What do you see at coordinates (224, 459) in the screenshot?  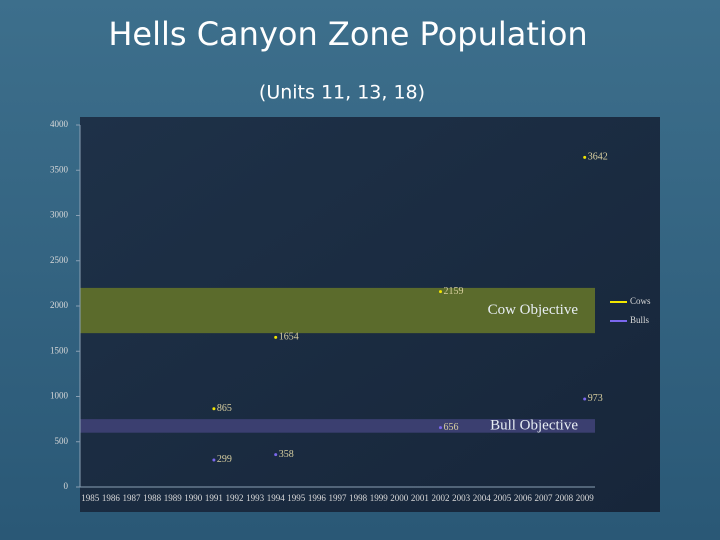 I see `data-label: 299` at bounding box center [224, 459].